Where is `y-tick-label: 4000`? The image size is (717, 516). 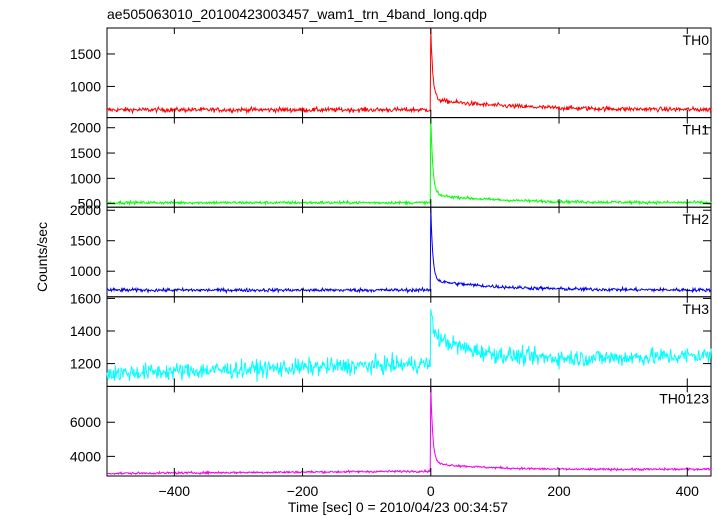
y-tick-label: 4000 is located at coordinates (85, 456).